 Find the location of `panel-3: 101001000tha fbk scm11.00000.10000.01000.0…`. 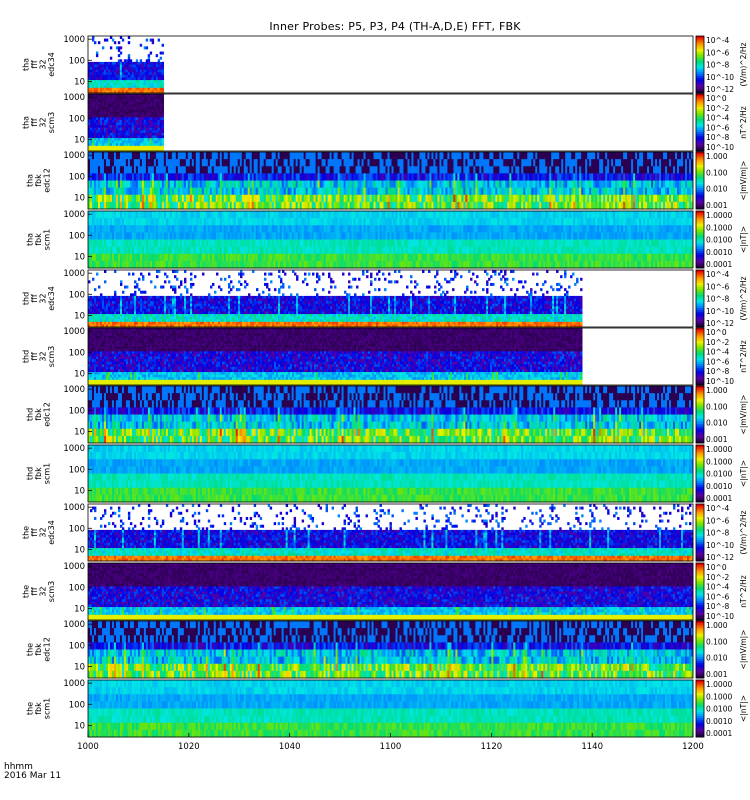

panel-3: 101001000tha fbk scm11.00000.10000.01000.0… is located at coordinates (387, 239).